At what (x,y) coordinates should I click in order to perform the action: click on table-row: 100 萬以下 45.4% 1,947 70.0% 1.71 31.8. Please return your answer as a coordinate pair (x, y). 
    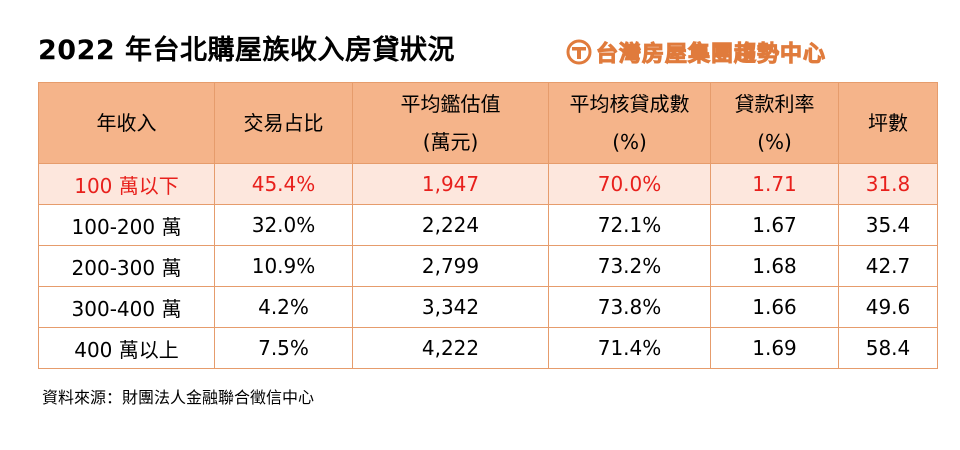
    Looking at the image, I should click on (488, 184).